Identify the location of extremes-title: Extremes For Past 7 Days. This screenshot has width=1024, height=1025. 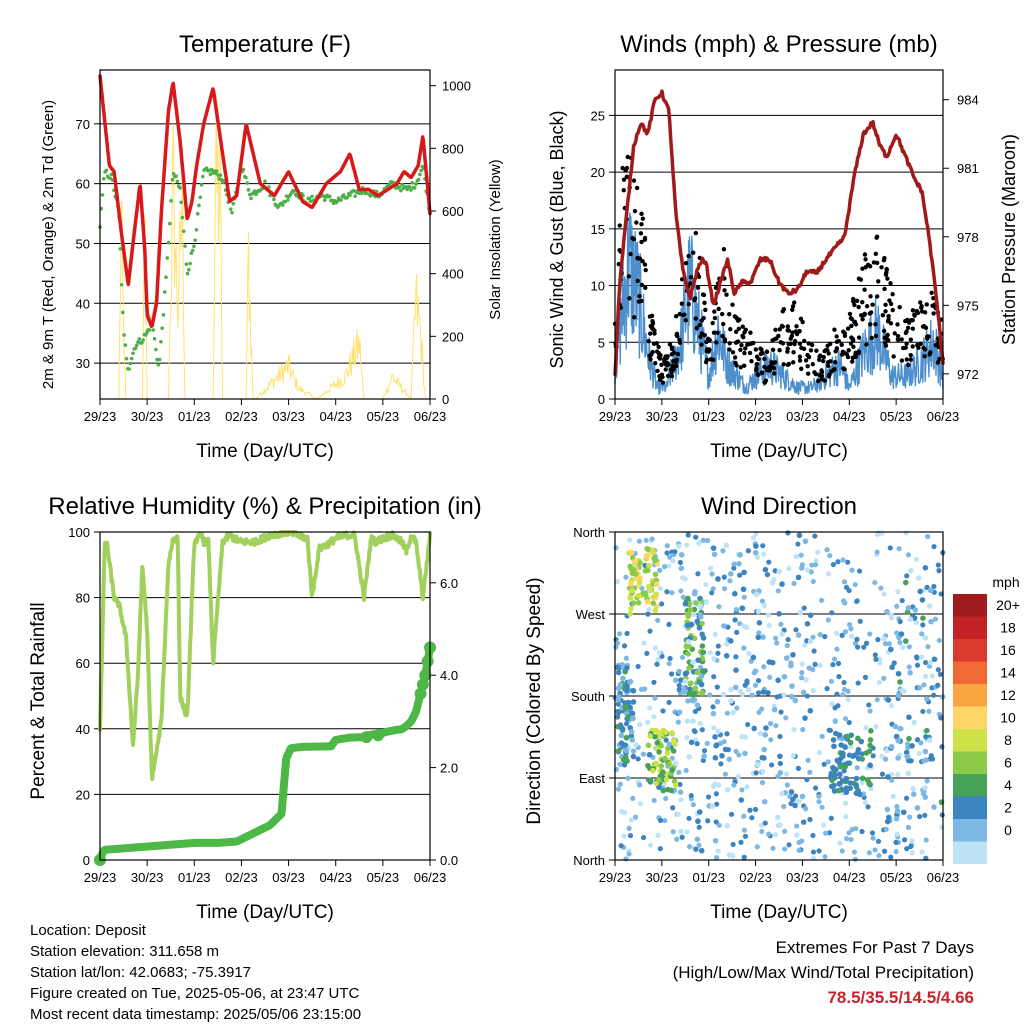
(874, 947).